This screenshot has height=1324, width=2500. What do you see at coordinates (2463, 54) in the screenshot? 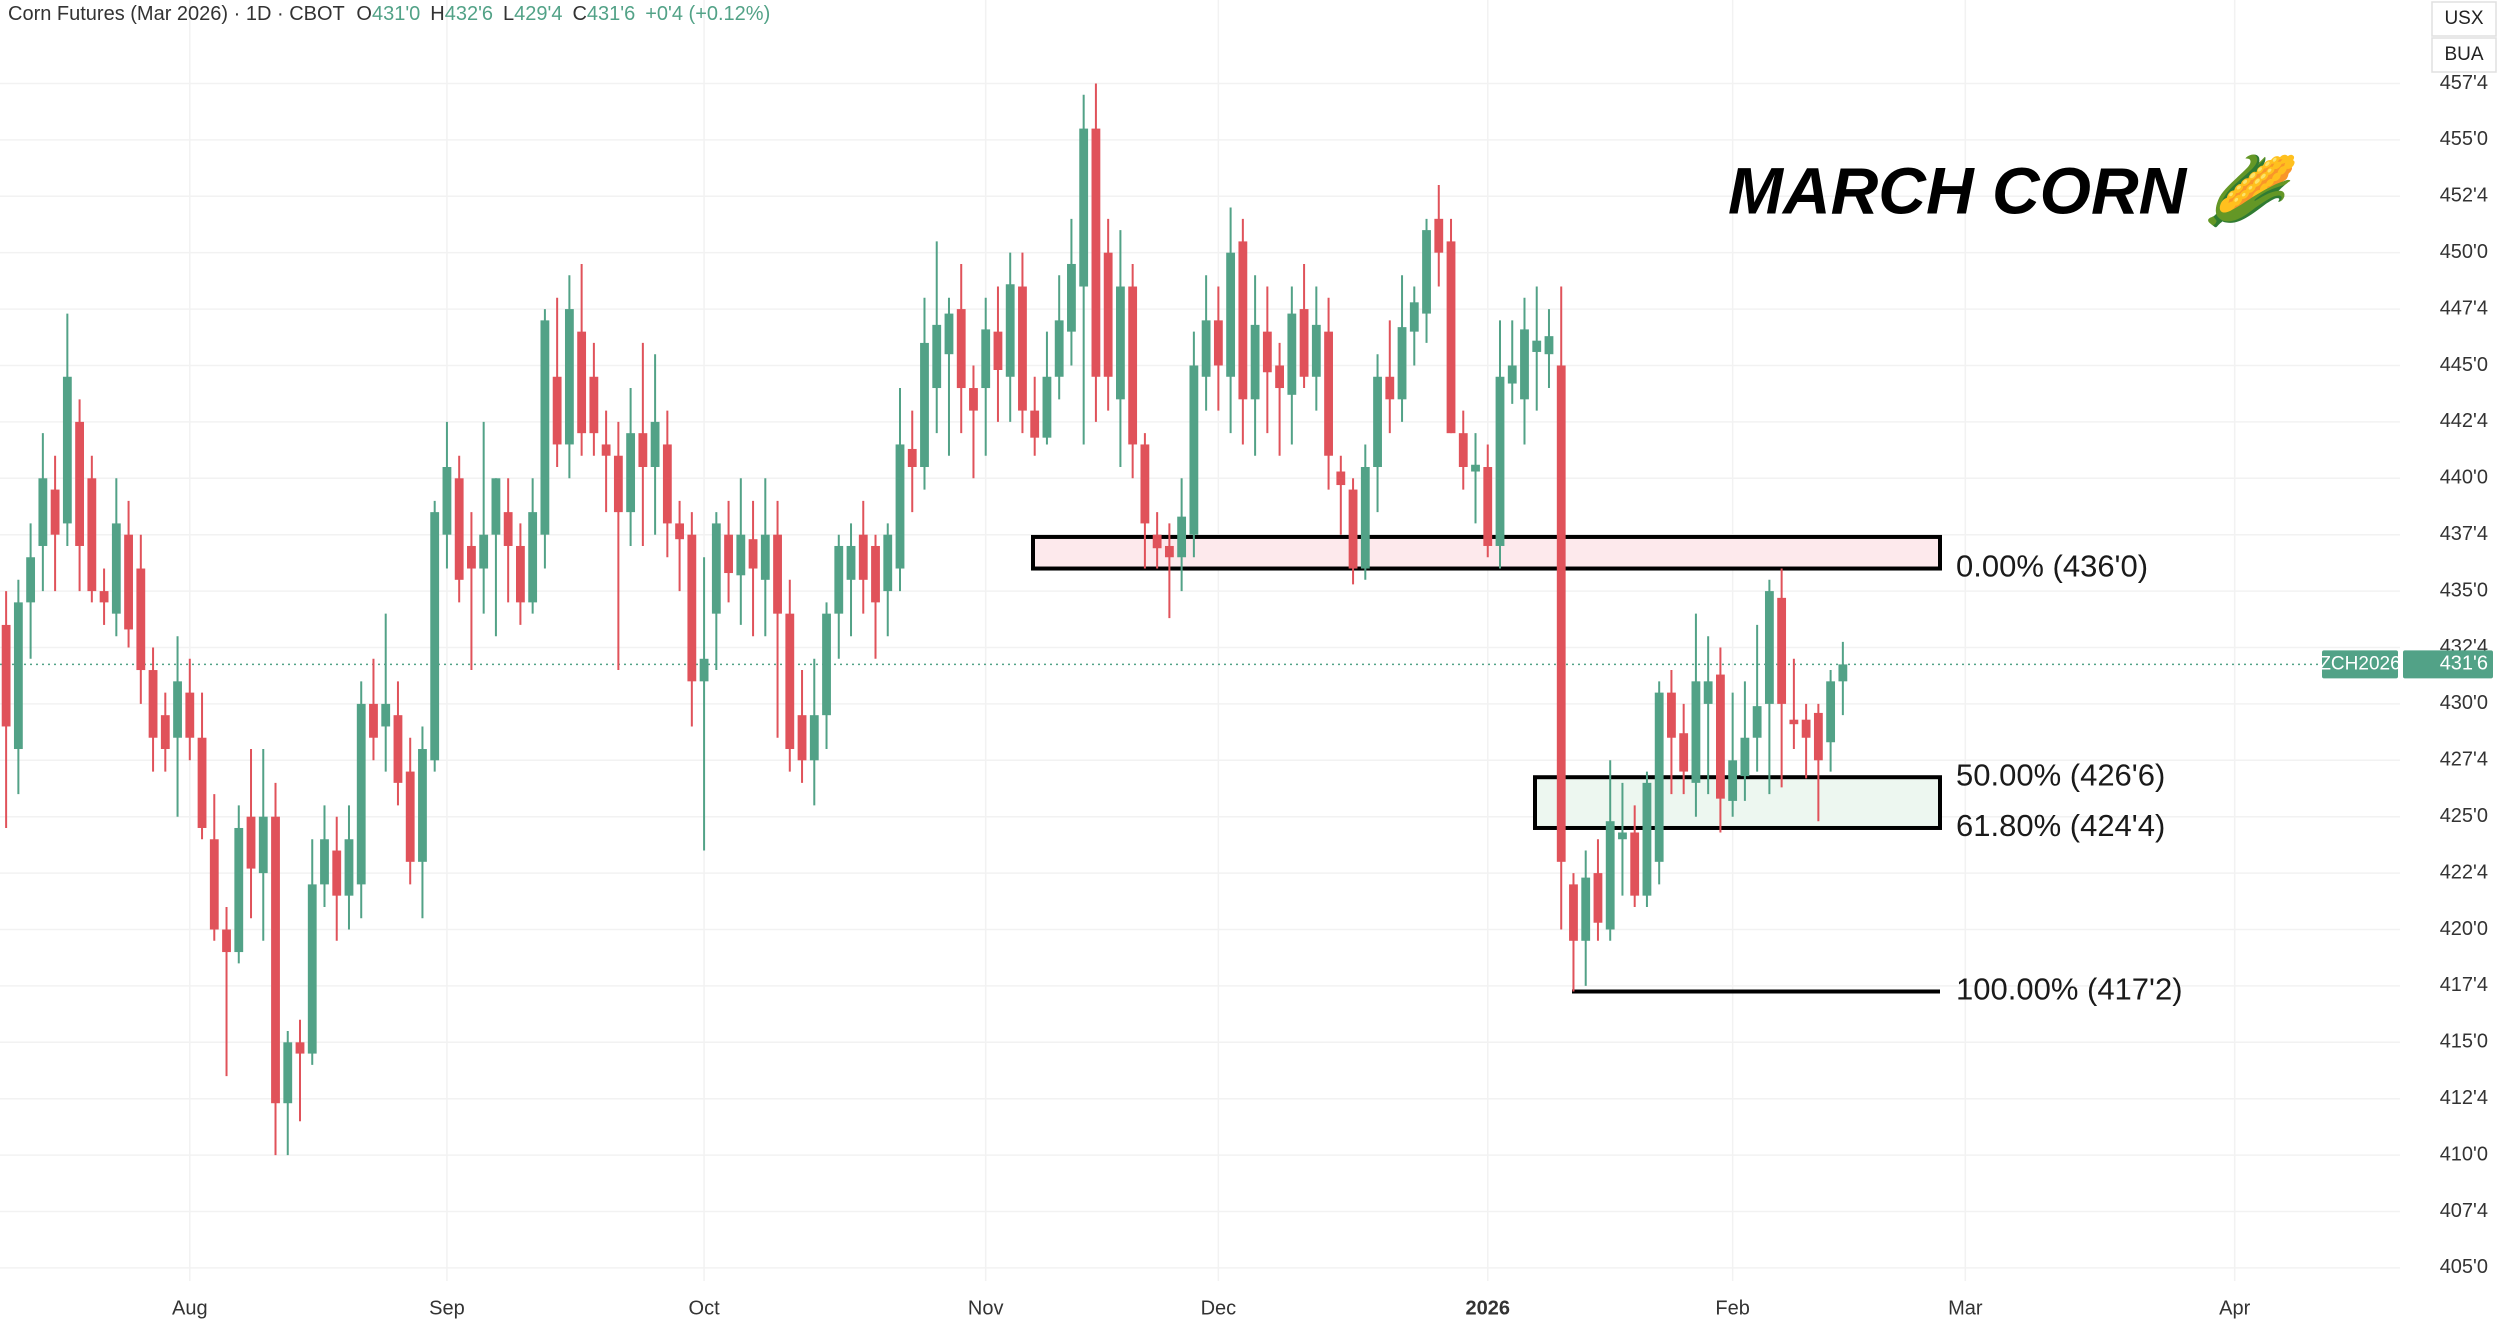
I see `unit-label: BUA` at bounding box center [2463, 54].